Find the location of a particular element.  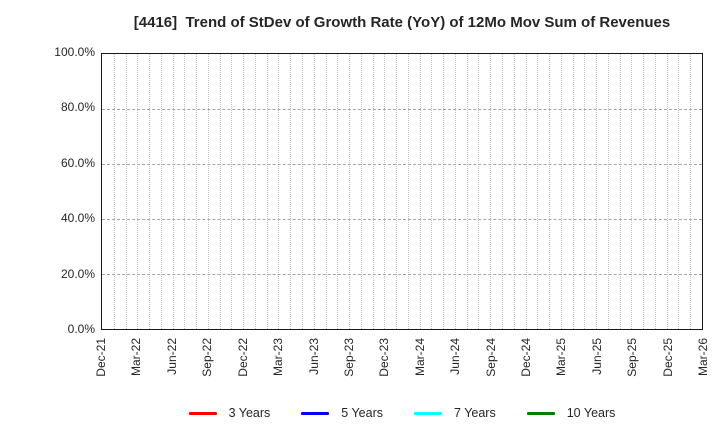

x-tick-label: Jun-25 is located at coordinates (596, 356).